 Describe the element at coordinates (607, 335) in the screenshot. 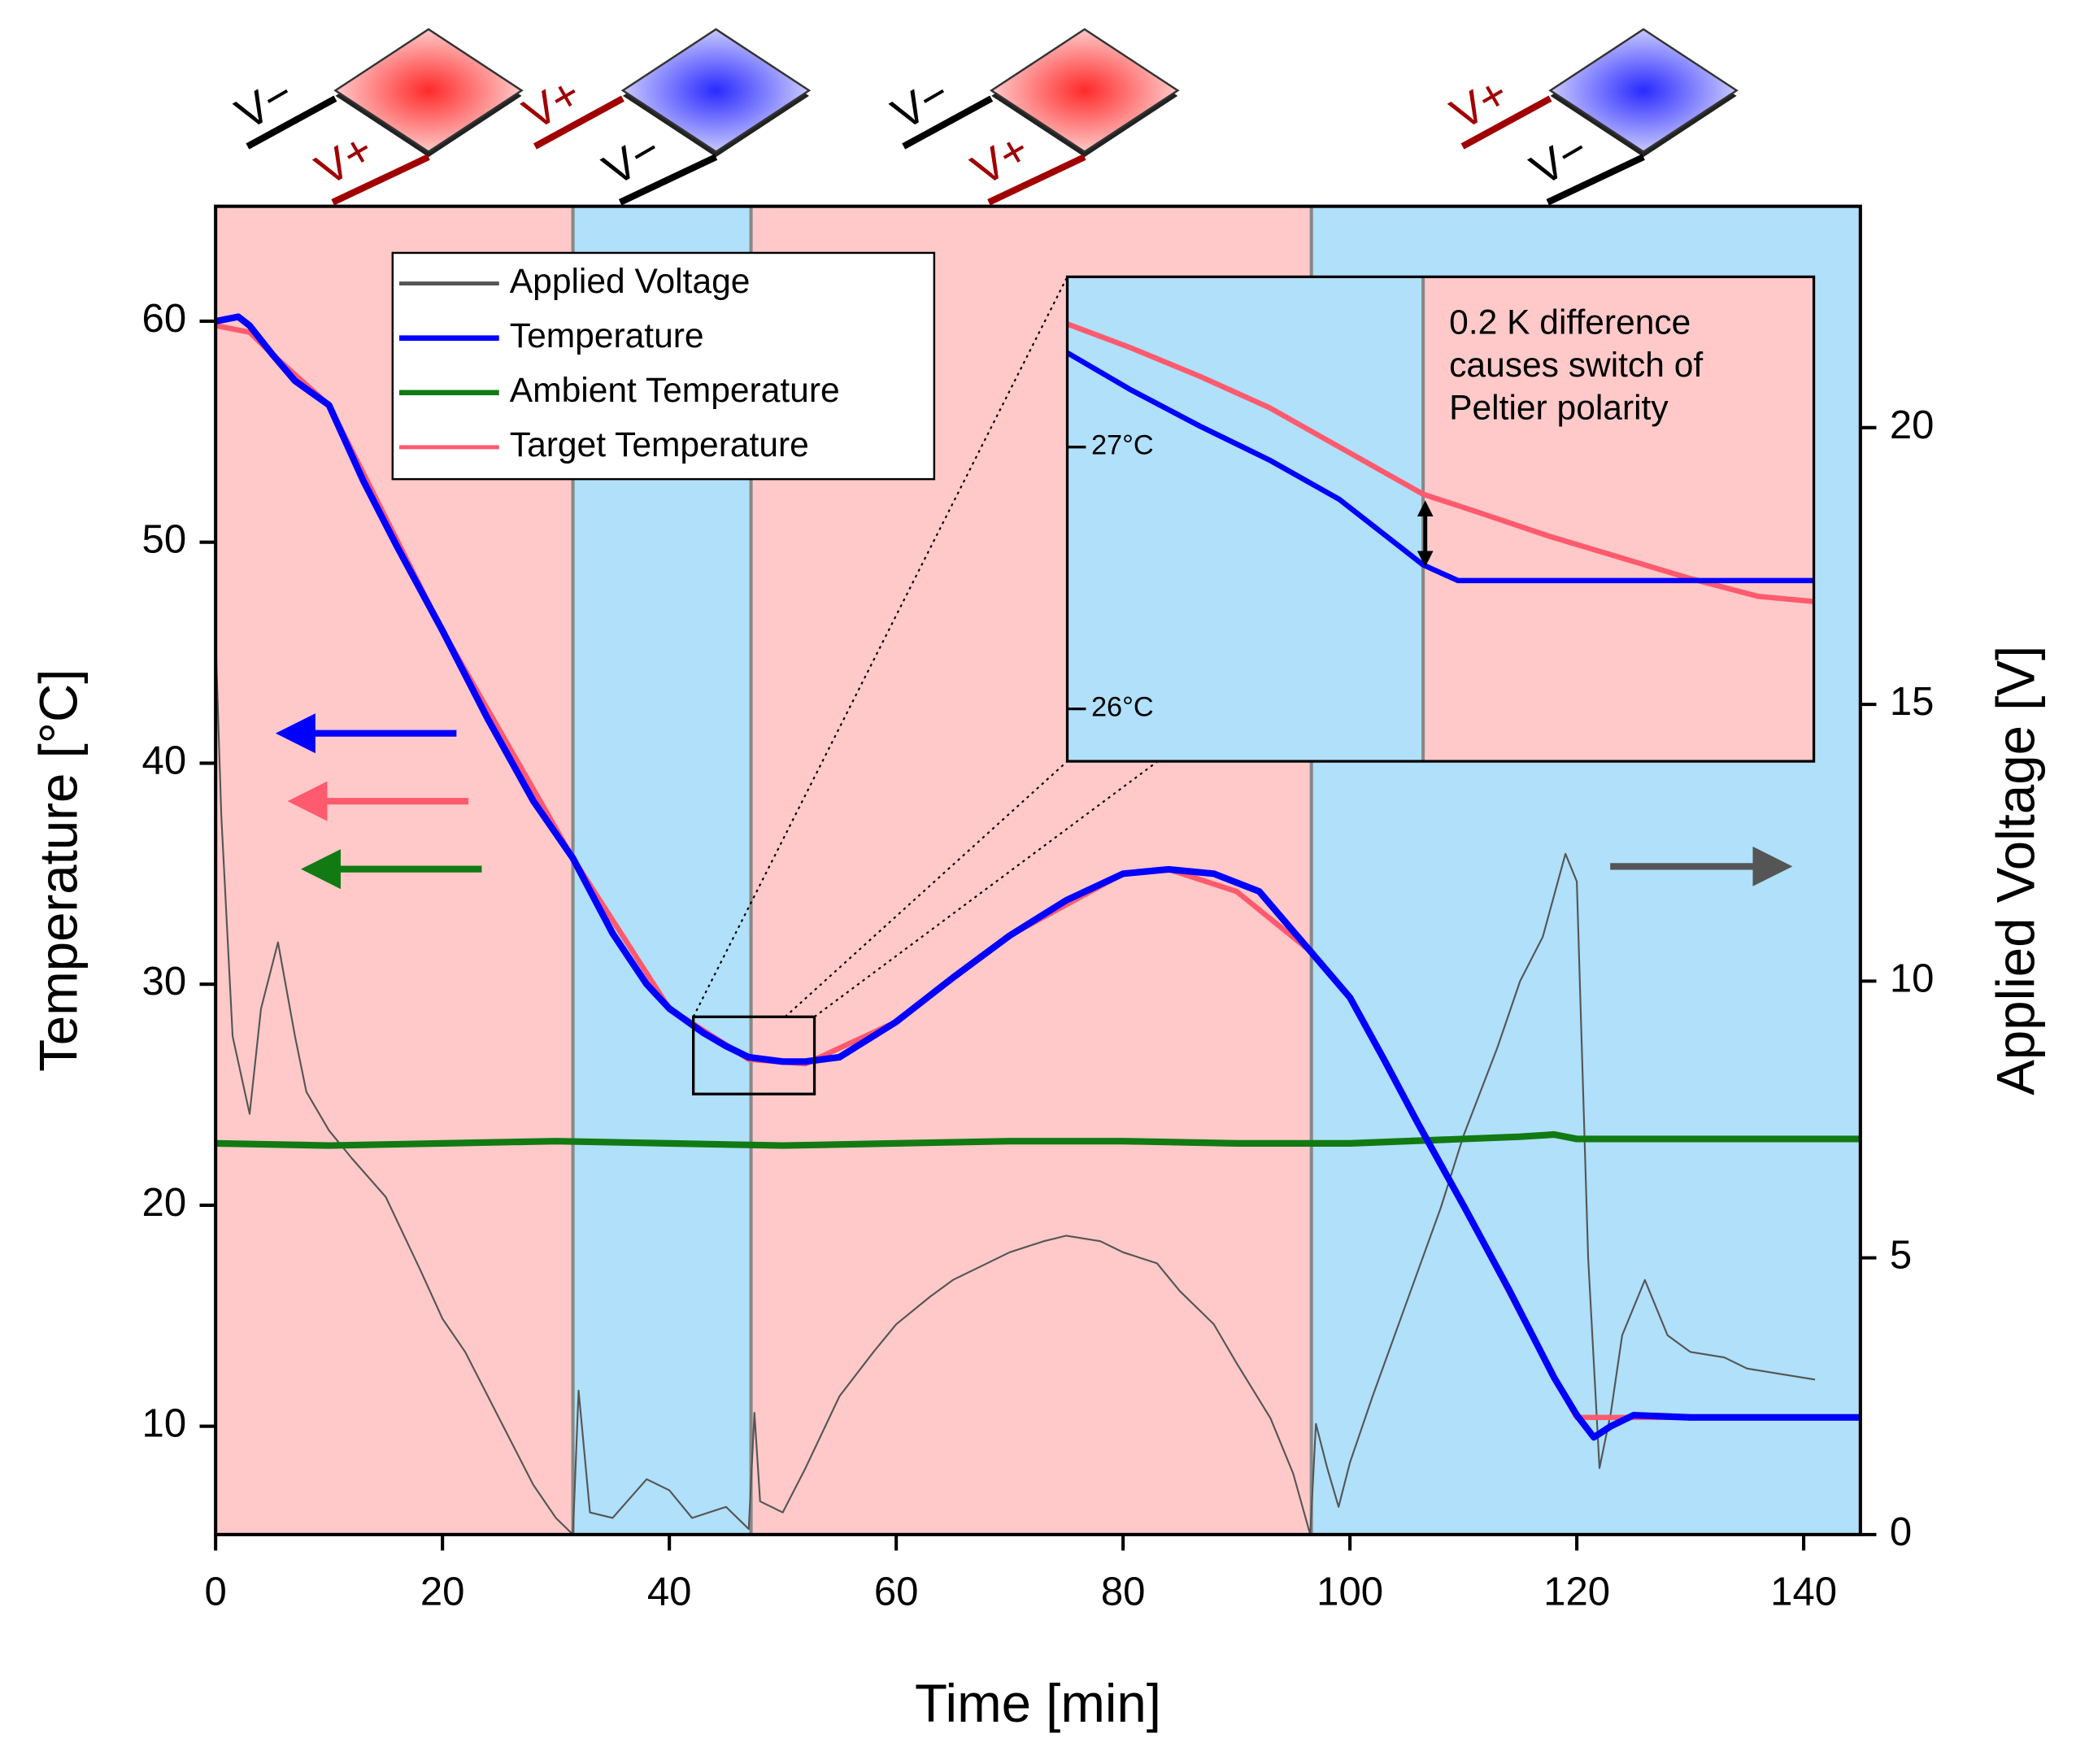

I see `legend-label: Temperature` at that location.